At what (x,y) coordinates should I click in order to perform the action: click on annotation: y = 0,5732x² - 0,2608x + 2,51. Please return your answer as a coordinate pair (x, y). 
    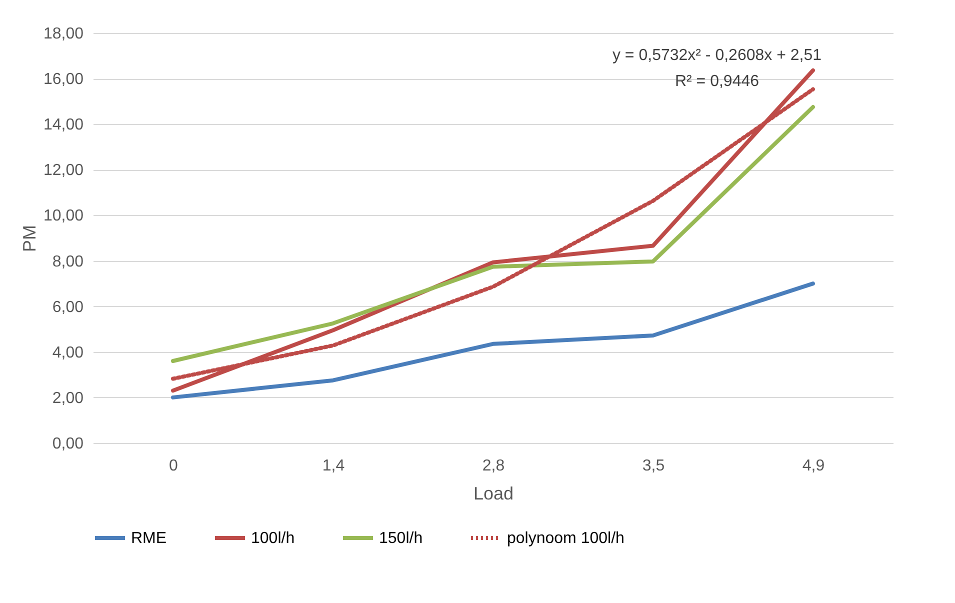
    Looking at the image, I should click on (717, 55).